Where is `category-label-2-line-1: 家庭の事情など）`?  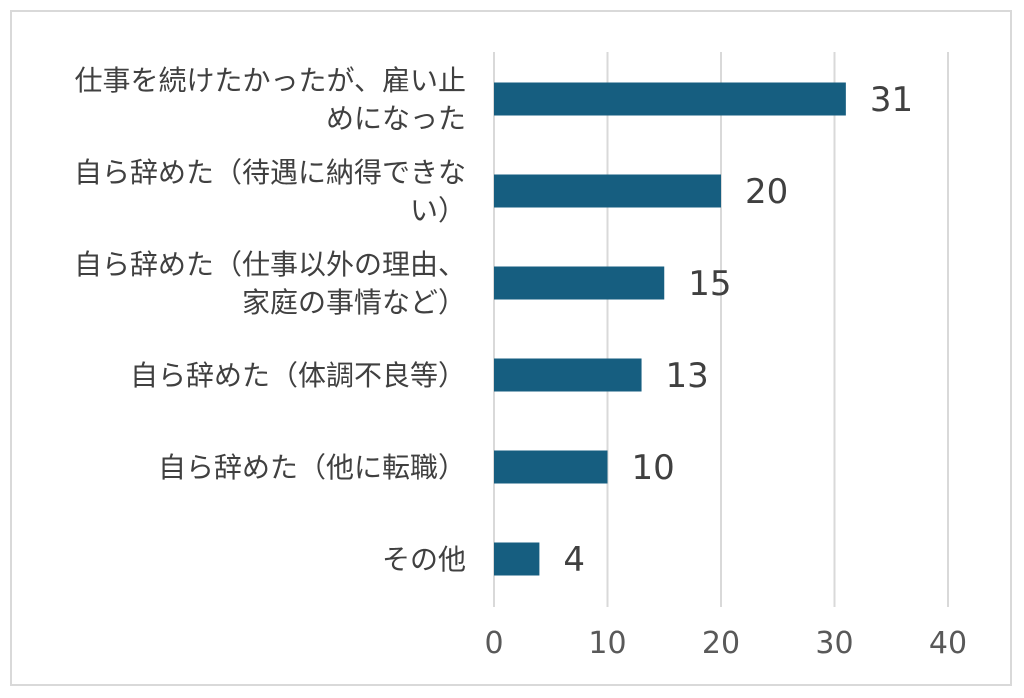
category-label-2-line-1: 家庭の事情など） is located at coordinates (354, 302).